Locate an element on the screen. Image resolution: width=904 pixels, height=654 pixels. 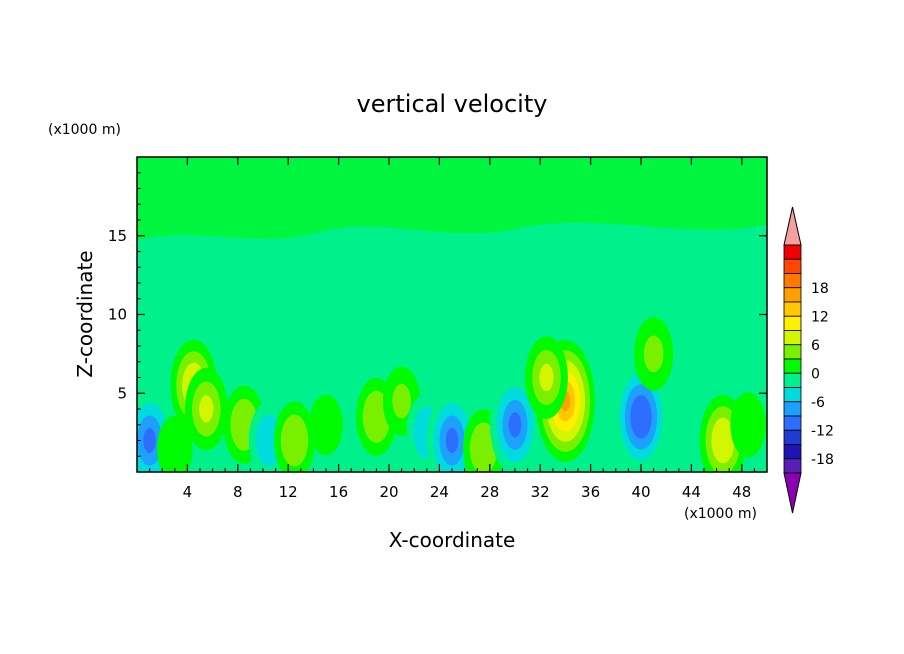
colorbar-label: 18 is located at coordinates (820, 289).